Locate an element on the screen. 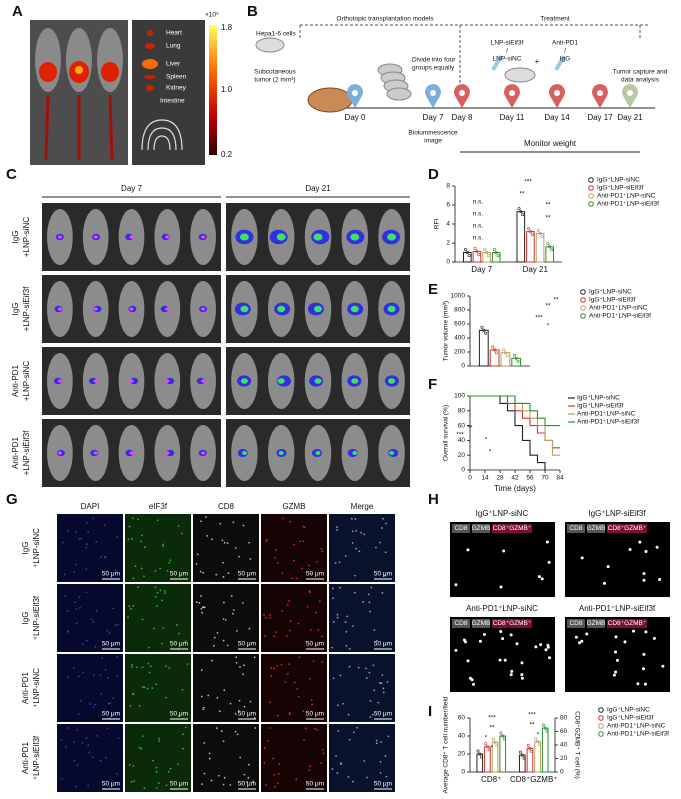  label: Hepa1-6 cells is located at coordinates (276, 34).